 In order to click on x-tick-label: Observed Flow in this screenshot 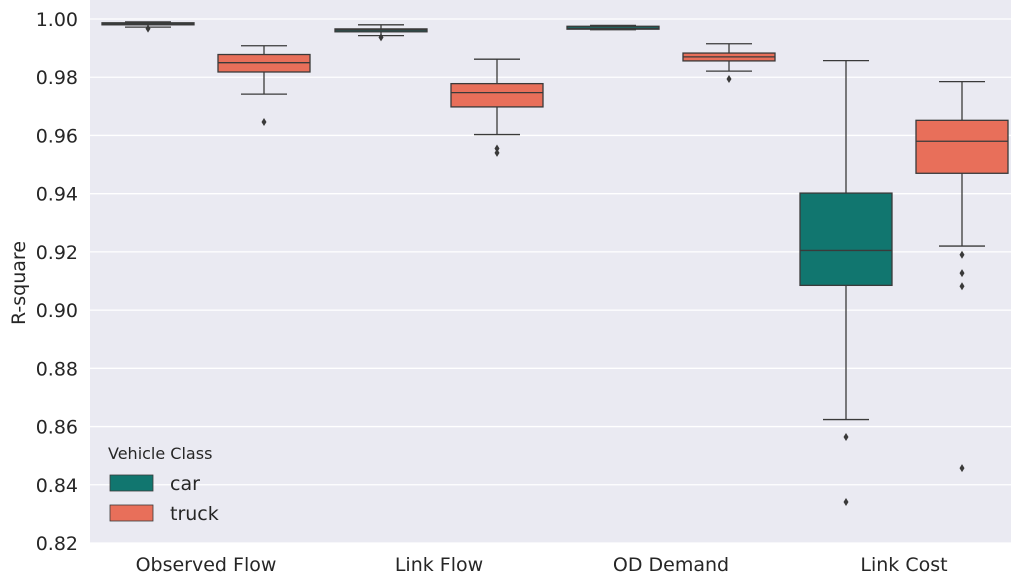, I will do `click(206, 565)`.